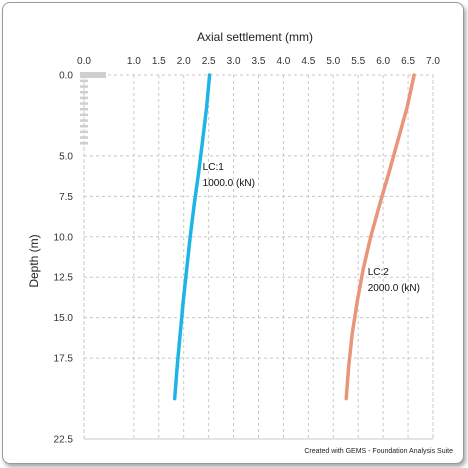 The height and width of the screenshot is (468, 468). What do you see at coordinates (379, 272) in the screenshot?
I see `series-label-2-line-1: LC:2` at bounding box center [379, 272].